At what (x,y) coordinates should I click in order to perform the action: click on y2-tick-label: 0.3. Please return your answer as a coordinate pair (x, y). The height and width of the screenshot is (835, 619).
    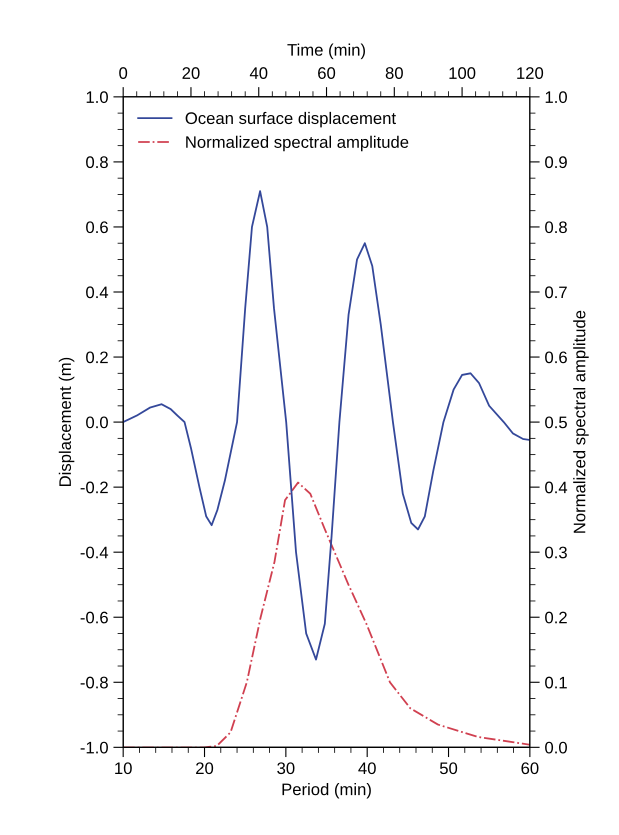
    Looking at the image, I should click on (556, 552).